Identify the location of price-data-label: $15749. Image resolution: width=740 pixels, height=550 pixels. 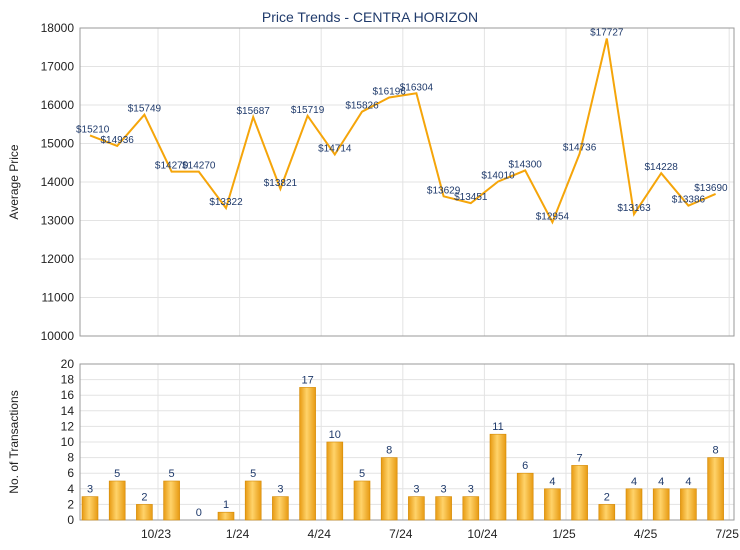
(145, 109).